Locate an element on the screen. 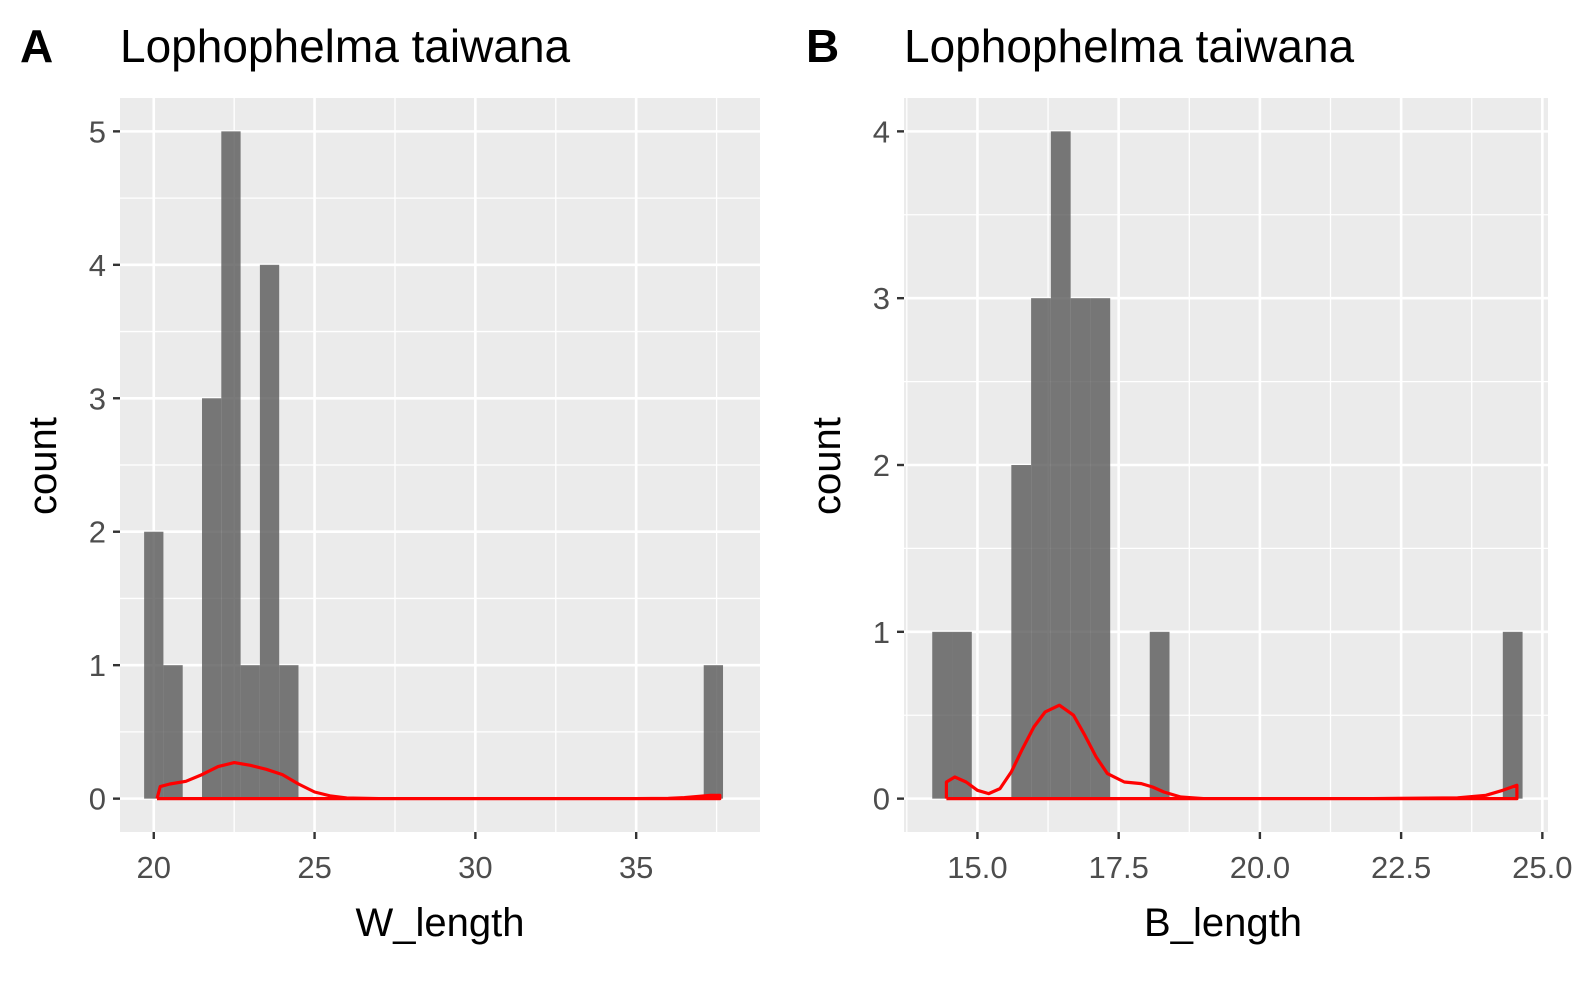 The height and width of the screenshot is (984, 1593). panel-a-y-tick-label: 5 is located at coordinates (97, 131).